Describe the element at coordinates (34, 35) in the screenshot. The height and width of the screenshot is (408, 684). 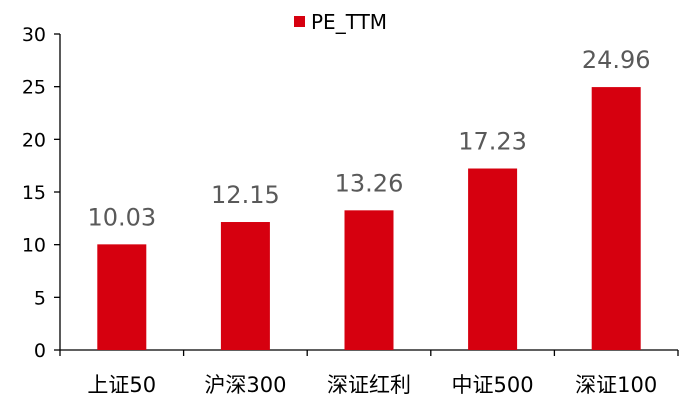
I see `y-tick-label: 30` at that location.